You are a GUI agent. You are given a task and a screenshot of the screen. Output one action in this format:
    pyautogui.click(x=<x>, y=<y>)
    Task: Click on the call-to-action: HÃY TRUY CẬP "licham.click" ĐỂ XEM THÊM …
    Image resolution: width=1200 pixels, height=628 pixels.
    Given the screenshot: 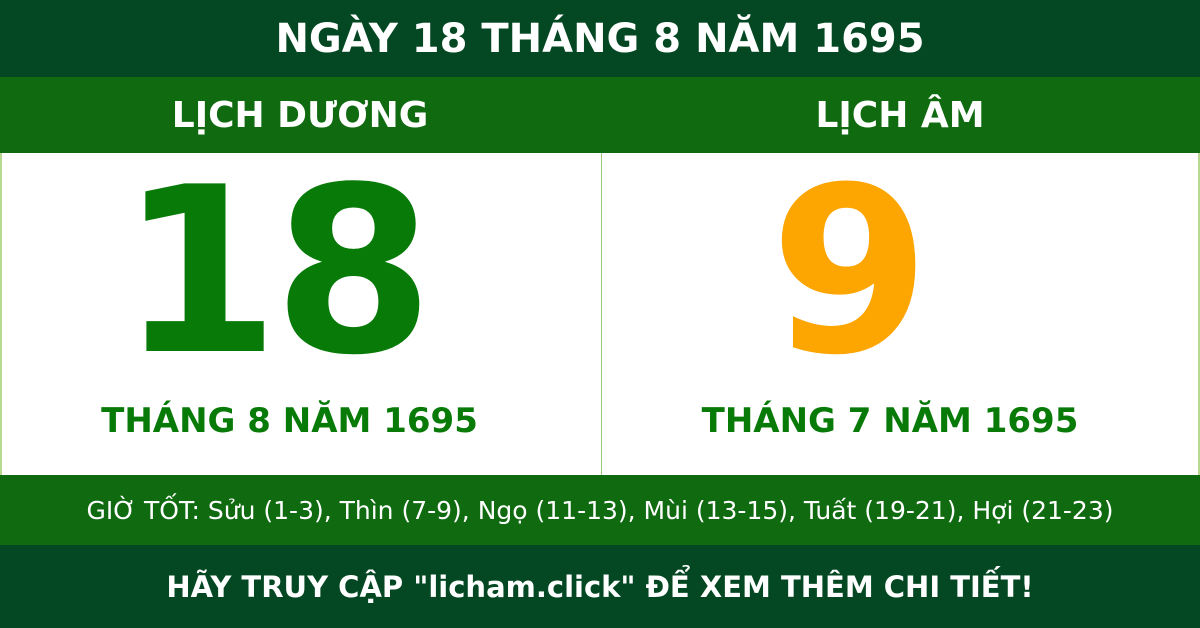 What is the action you would take?
    pyautogui.click(x=600, y=586)
    